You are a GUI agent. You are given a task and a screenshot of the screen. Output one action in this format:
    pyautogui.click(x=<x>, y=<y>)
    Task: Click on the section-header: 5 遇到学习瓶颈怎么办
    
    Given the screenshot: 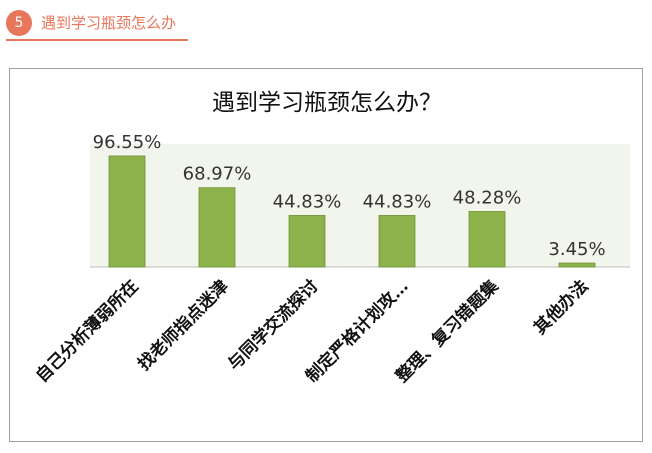 What is the action you would take?
    pyautogui.click(x=97, y=24)
    